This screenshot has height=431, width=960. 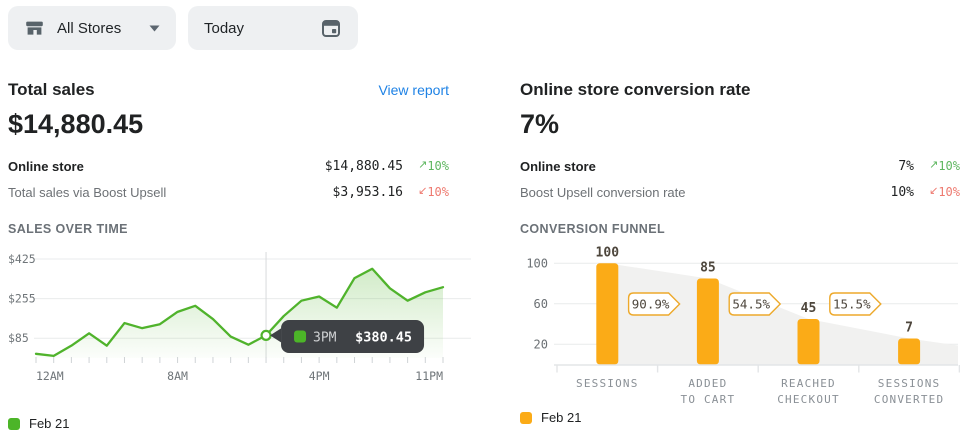 I want to click on funnel-category-label: REACHED, so click(x=808, y=383).